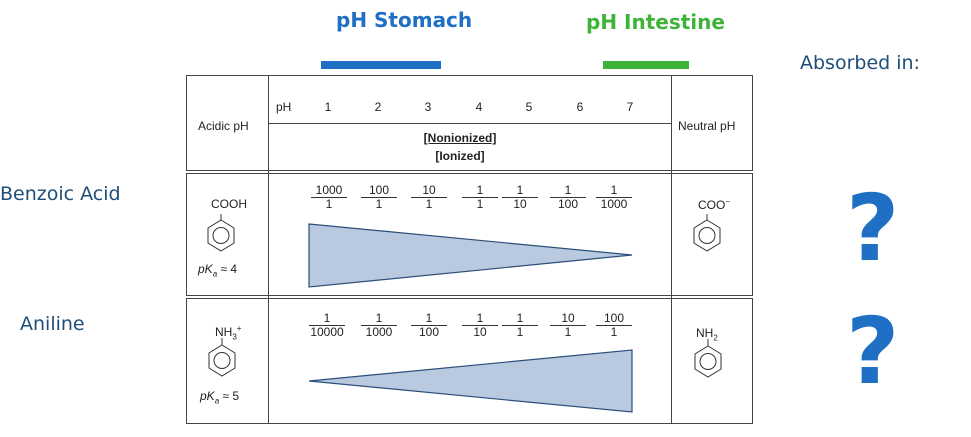  What do you see at coordinates (460, 138) in the screenshot?
I see `nonionized-label: [Nonionized]` at bounding box center [460, 138].